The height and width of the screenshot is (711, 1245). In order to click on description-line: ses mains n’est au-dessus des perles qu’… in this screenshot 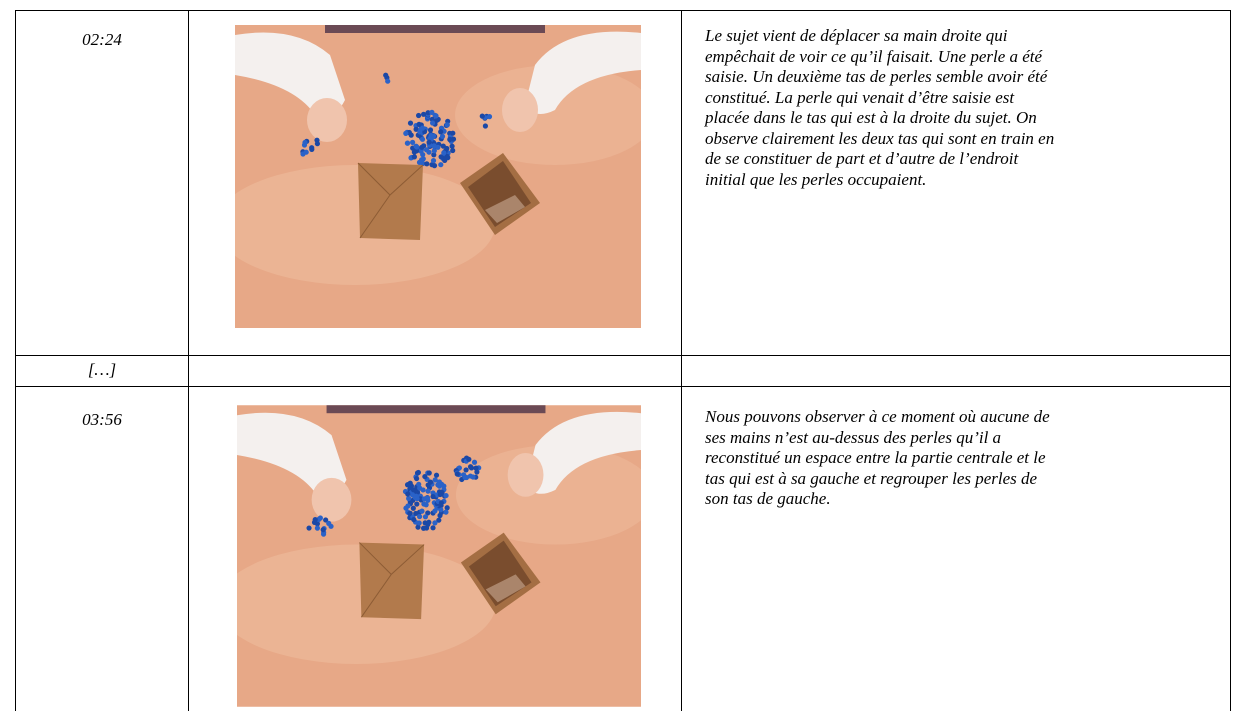, I will do `click(853, 437)`.